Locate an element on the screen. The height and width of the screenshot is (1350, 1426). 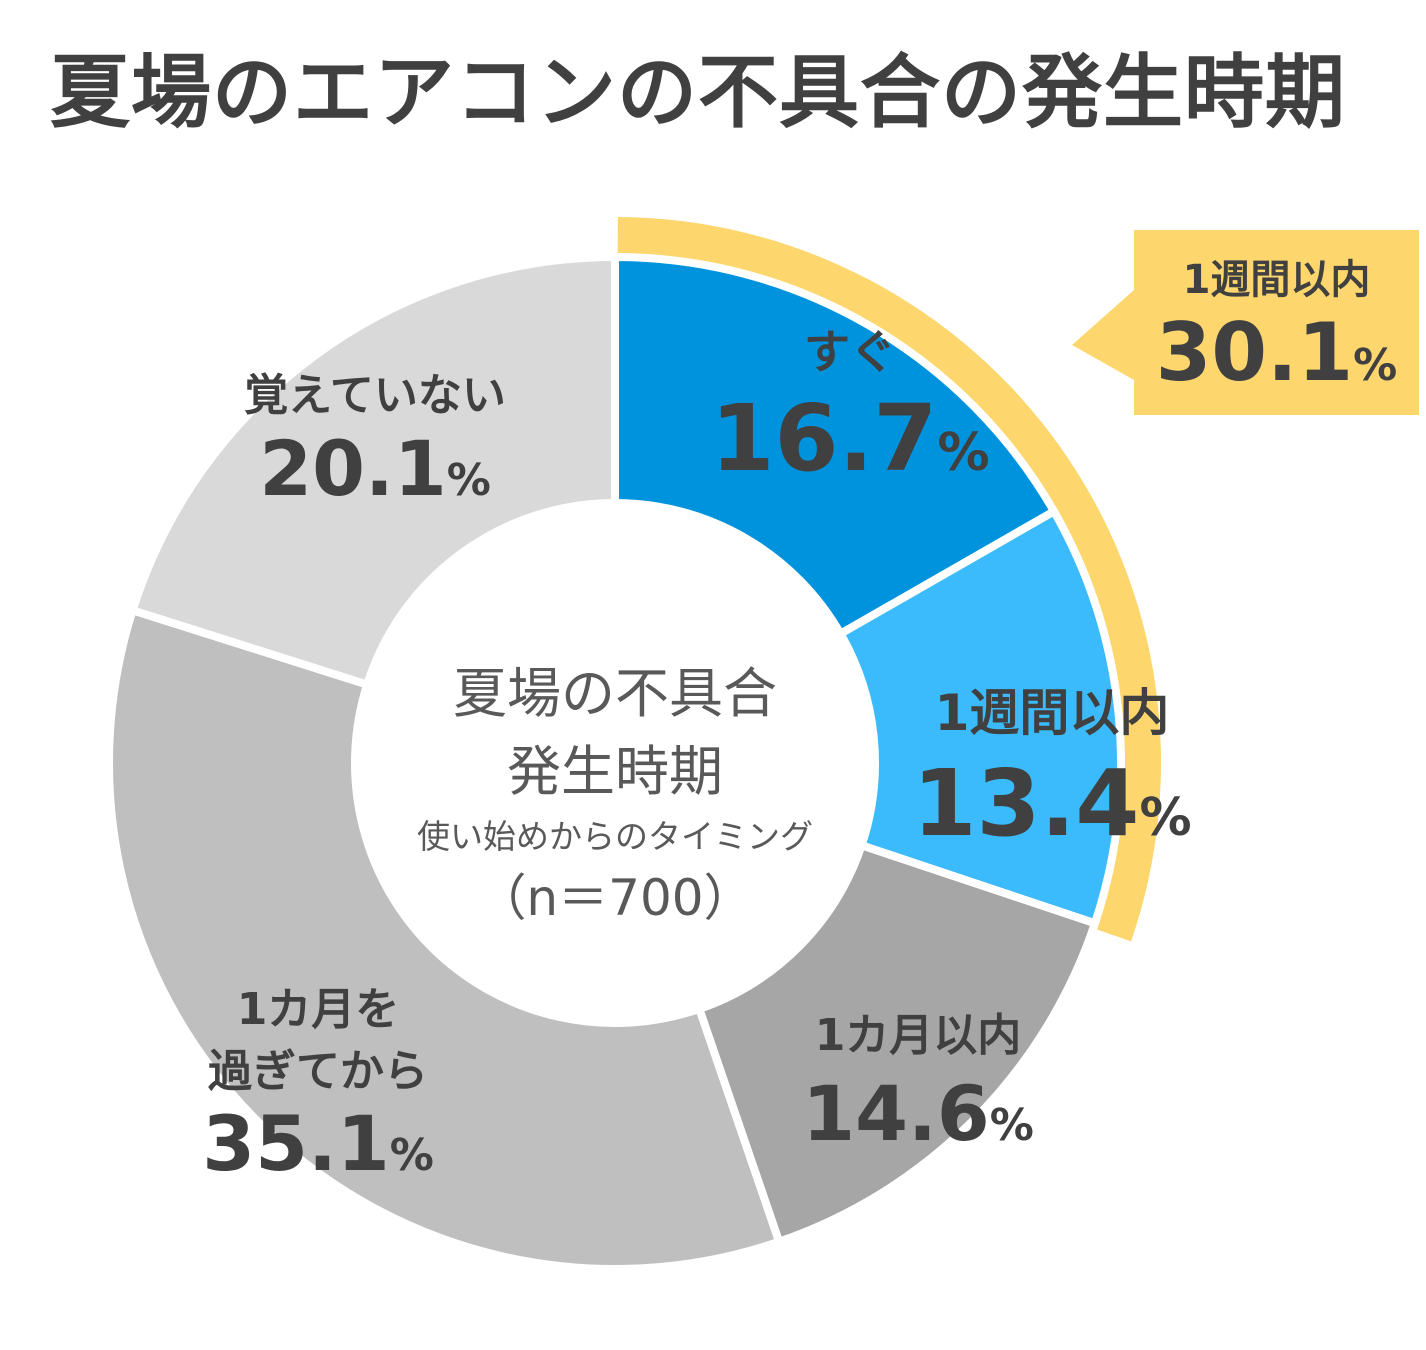
slice-label-after-month: 1カ月を is located at coordinates (318, 1009).